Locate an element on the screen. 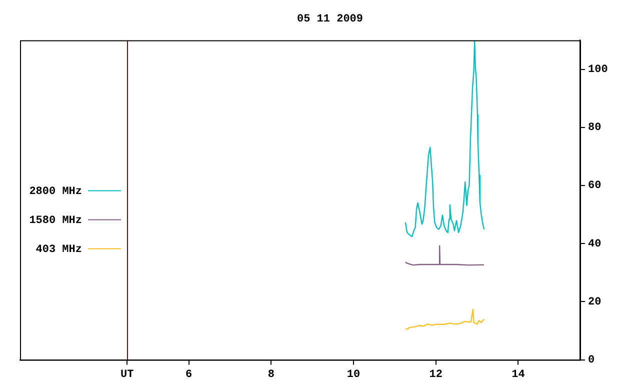 The width and height of the screenshot is (640, 384). x-tick-label: 12 is located at coordinates (435, 375).